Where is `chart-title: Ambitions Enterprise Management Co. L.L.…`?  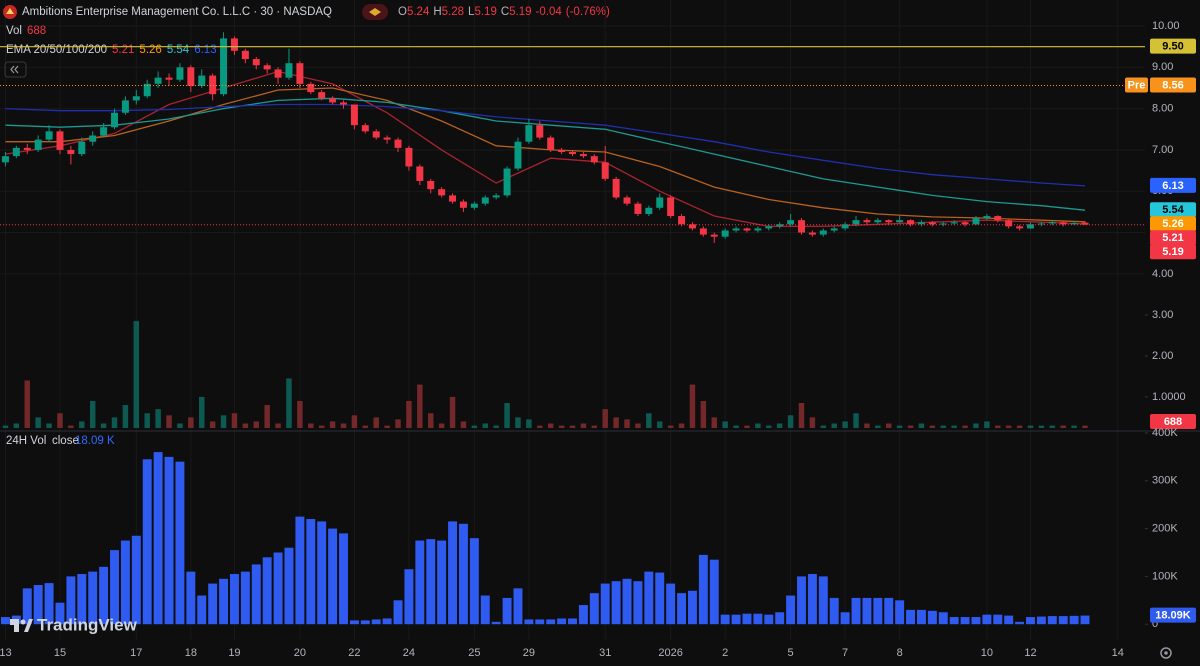 chart-title: Ambitions Enterprise Management Co. L.L.… is located at coordinates (177, 12).